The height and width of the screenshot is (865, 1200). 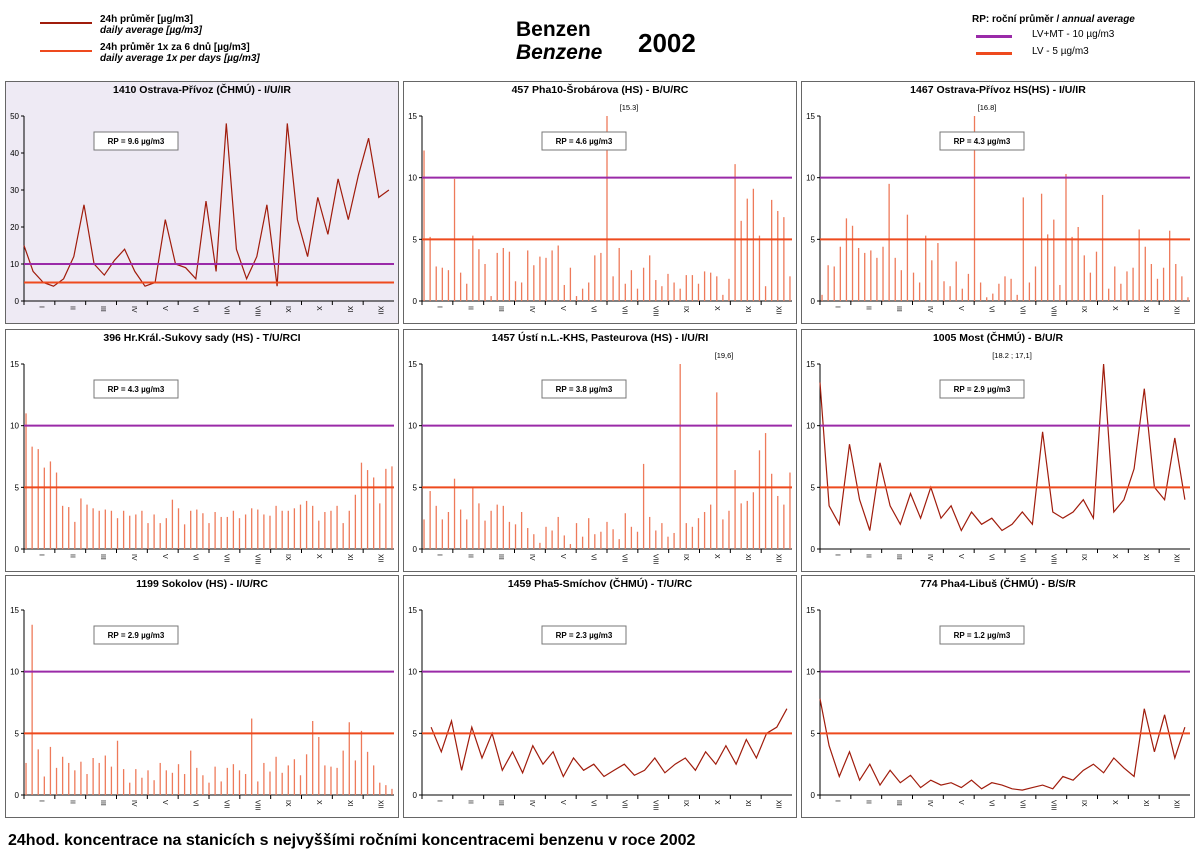 What do you see at coordinates (1012, 355) in the screenshot?
I see `peak-annotation: [18.2 ; 17,1]` at bounding box center [1012, 355].